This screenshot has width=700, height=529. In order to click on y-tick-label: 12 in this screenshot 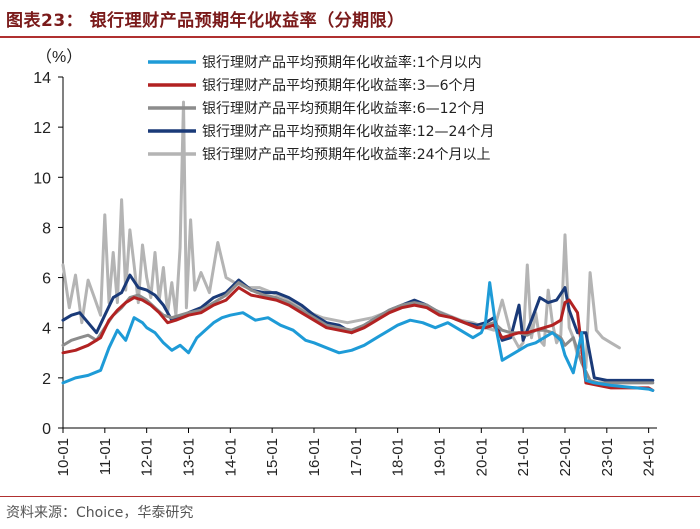, I will do `click(42, 128)`.